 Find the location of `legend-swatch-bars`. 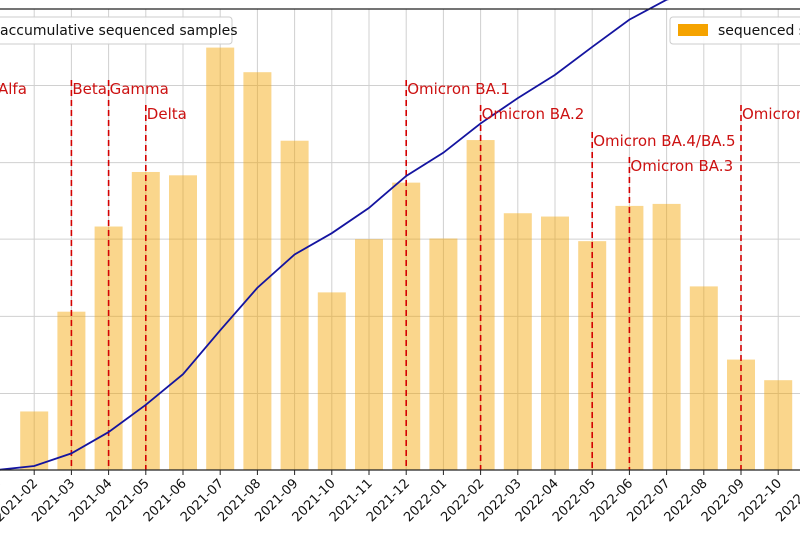

legend-swatch-bars is located at coordinates (693, 30).